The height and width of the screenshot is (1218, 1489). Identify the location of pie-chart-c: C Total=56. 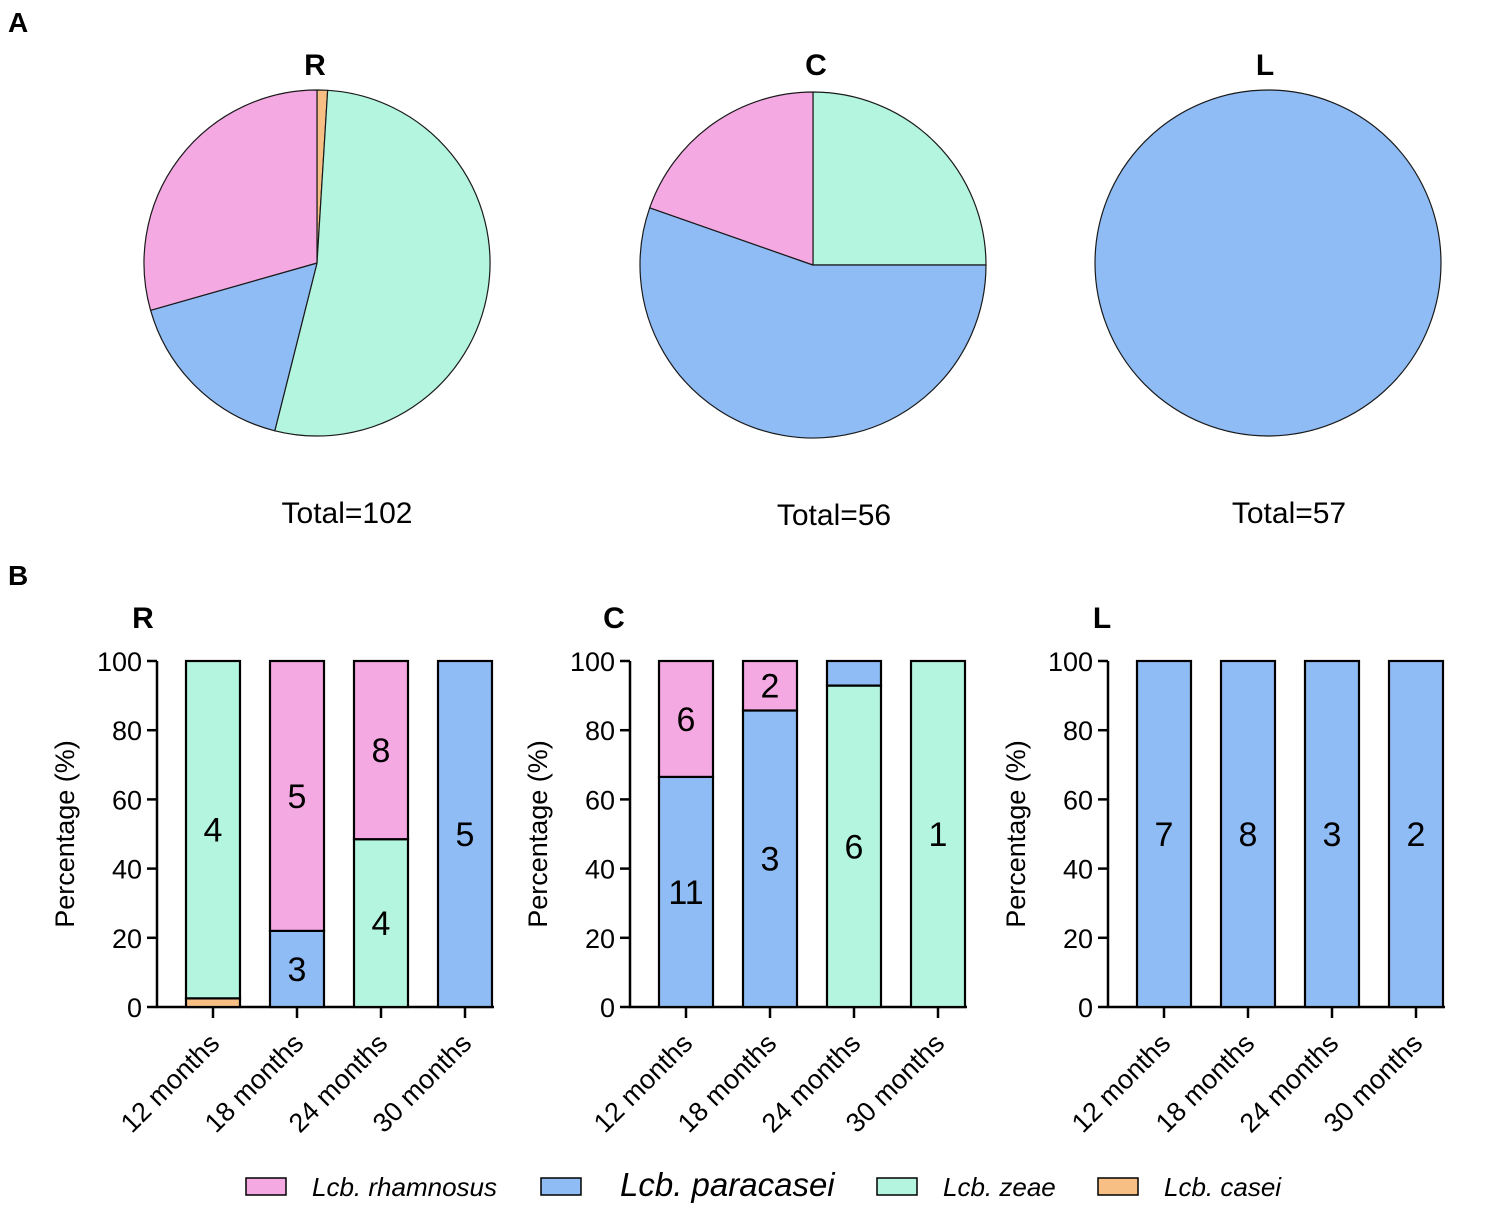
(813, 290).